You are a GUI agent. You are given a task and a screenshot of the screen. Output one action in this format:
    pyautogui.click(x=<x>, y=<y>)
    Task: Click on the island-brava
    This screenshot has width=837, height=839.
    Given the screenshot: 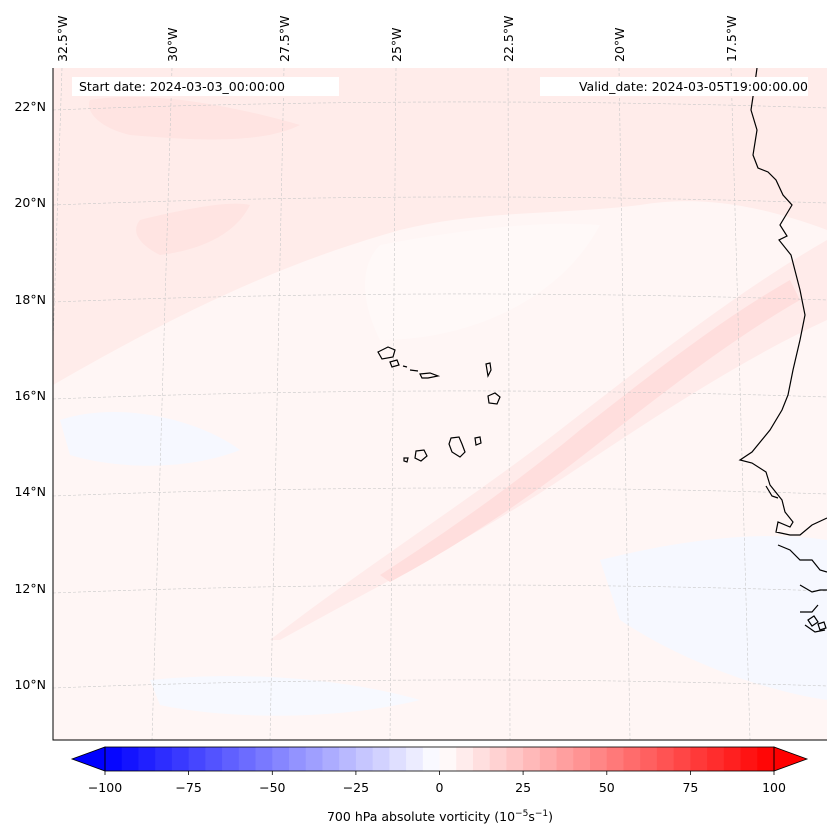 What is the action you would take?
    pyautogui.click(x=406, y=460)
    